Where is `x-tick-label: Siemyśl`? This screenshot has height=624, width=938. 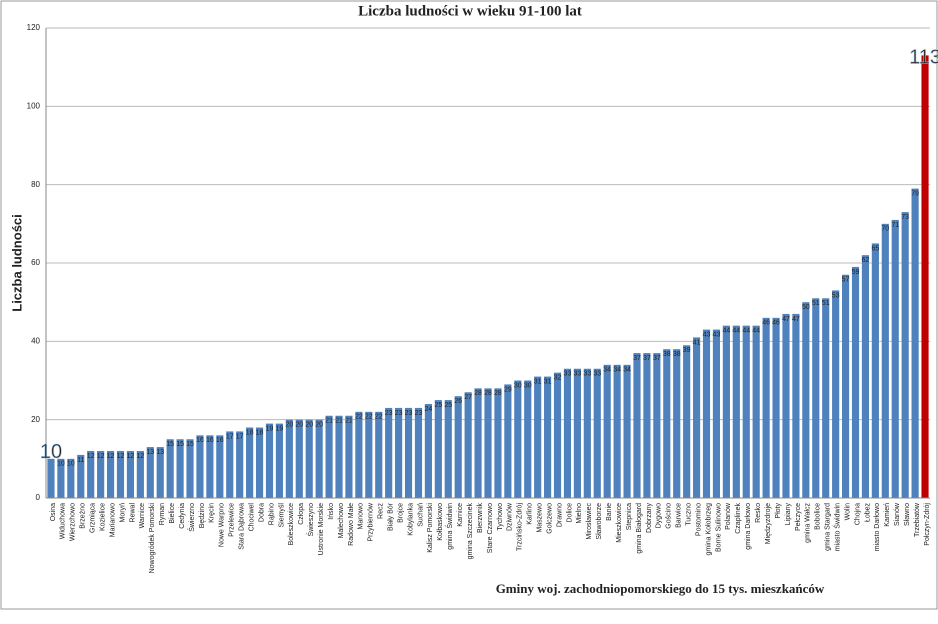 x-tick-label: Siemyśl is located at coordinates (281, 515).